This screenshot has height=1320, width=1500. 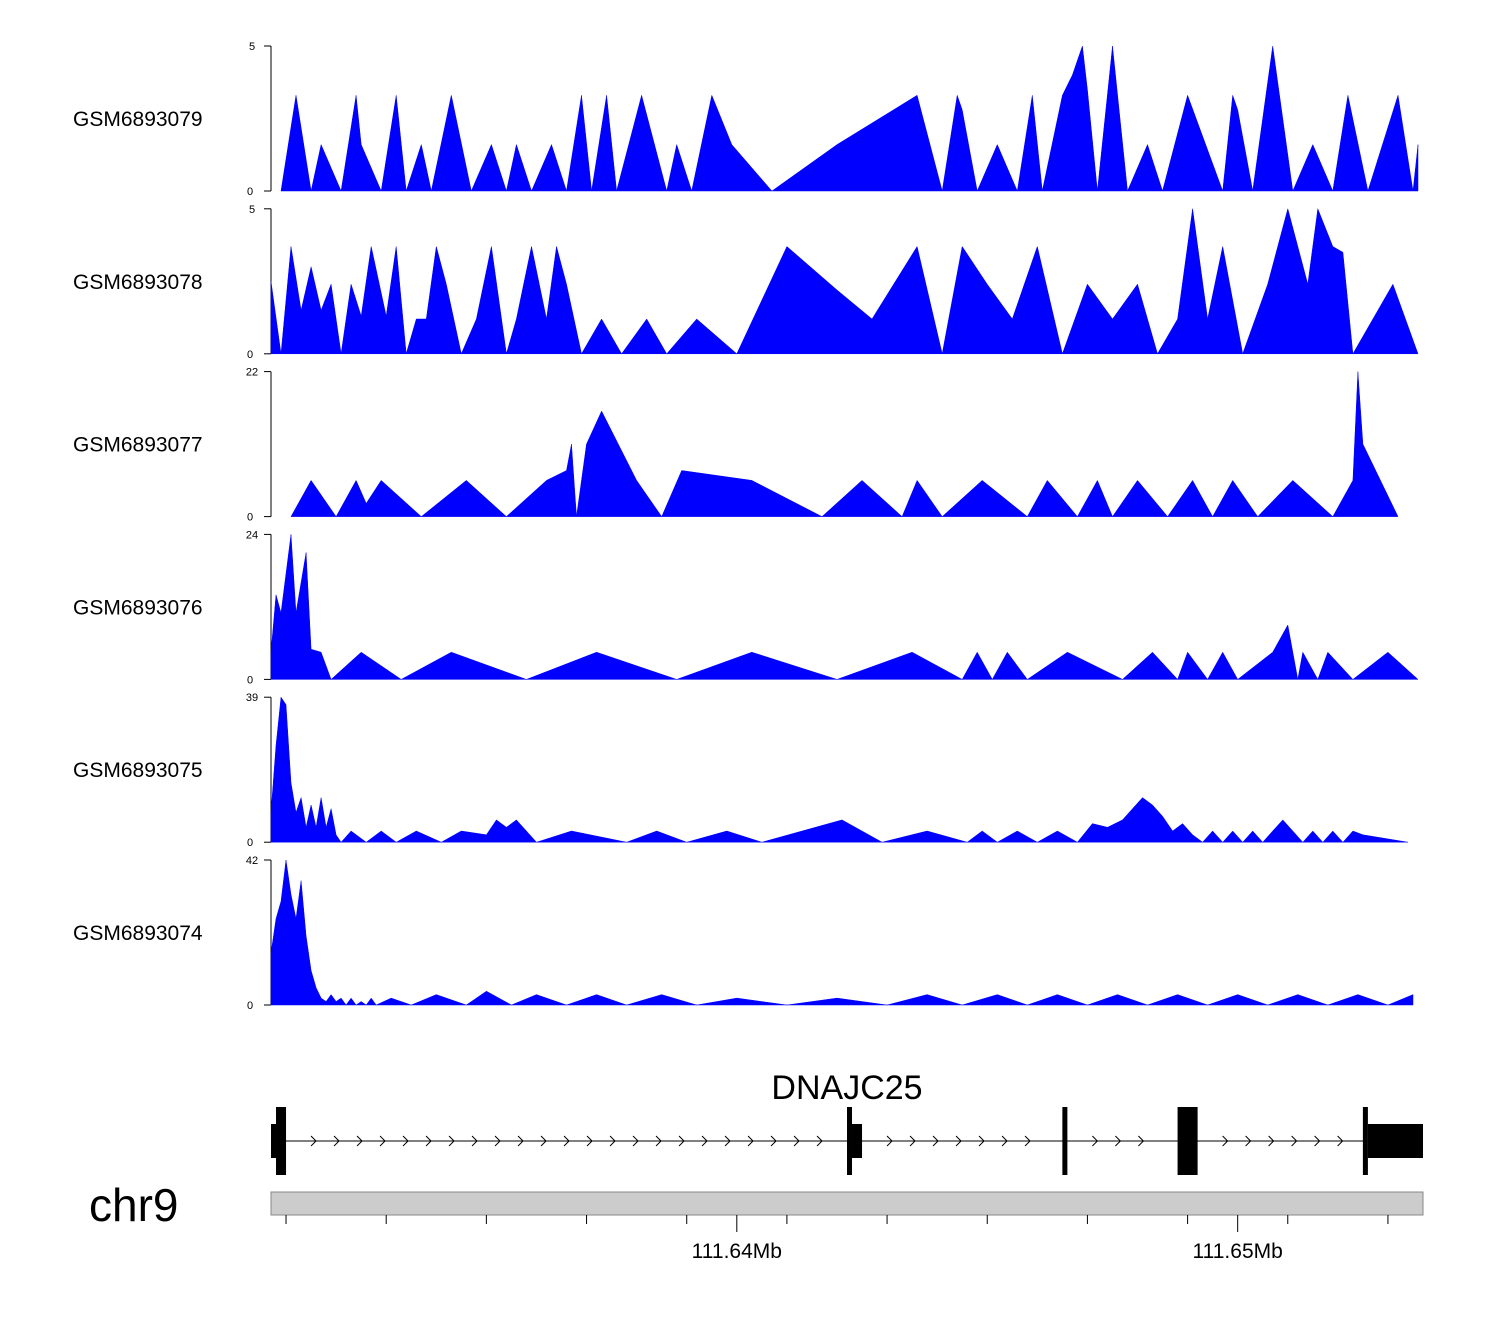 What do you see at coordinates (844, 607) in the screenshot?
I see `coverage-area-GSM6893076` at bounding box center [844, 607].